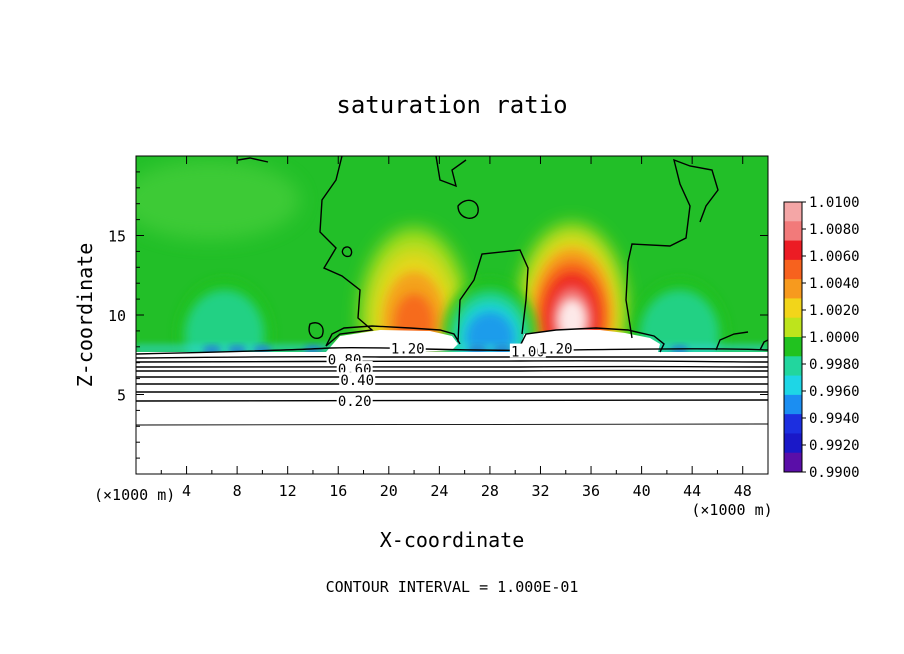 The width and height of the screenshot is (904, 654). What do you see at coordinates (218, 200) in the screenshot?
I see `light-band` at bounding box center [218, 200].